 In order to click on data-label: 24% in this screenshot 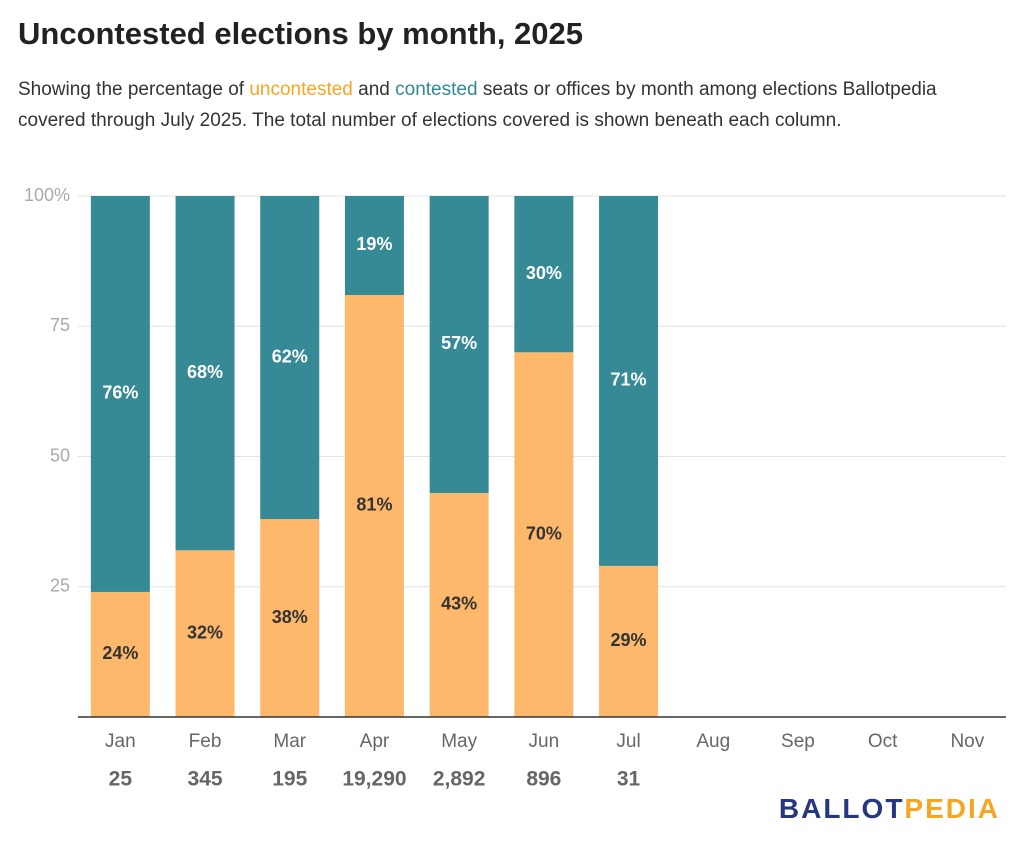, I will do `click(120, 653)`.